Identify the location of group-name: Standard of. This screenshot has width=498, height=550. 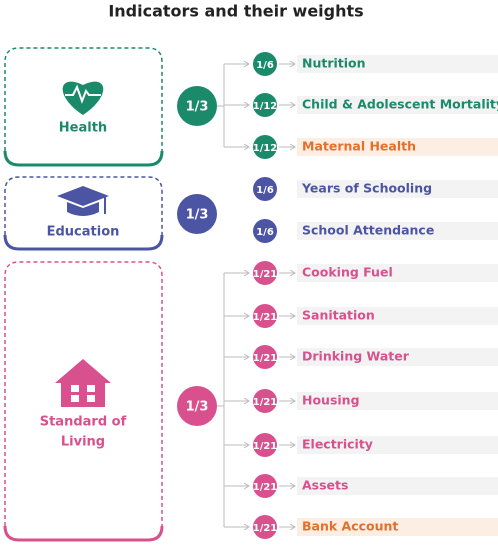
(83, 422).